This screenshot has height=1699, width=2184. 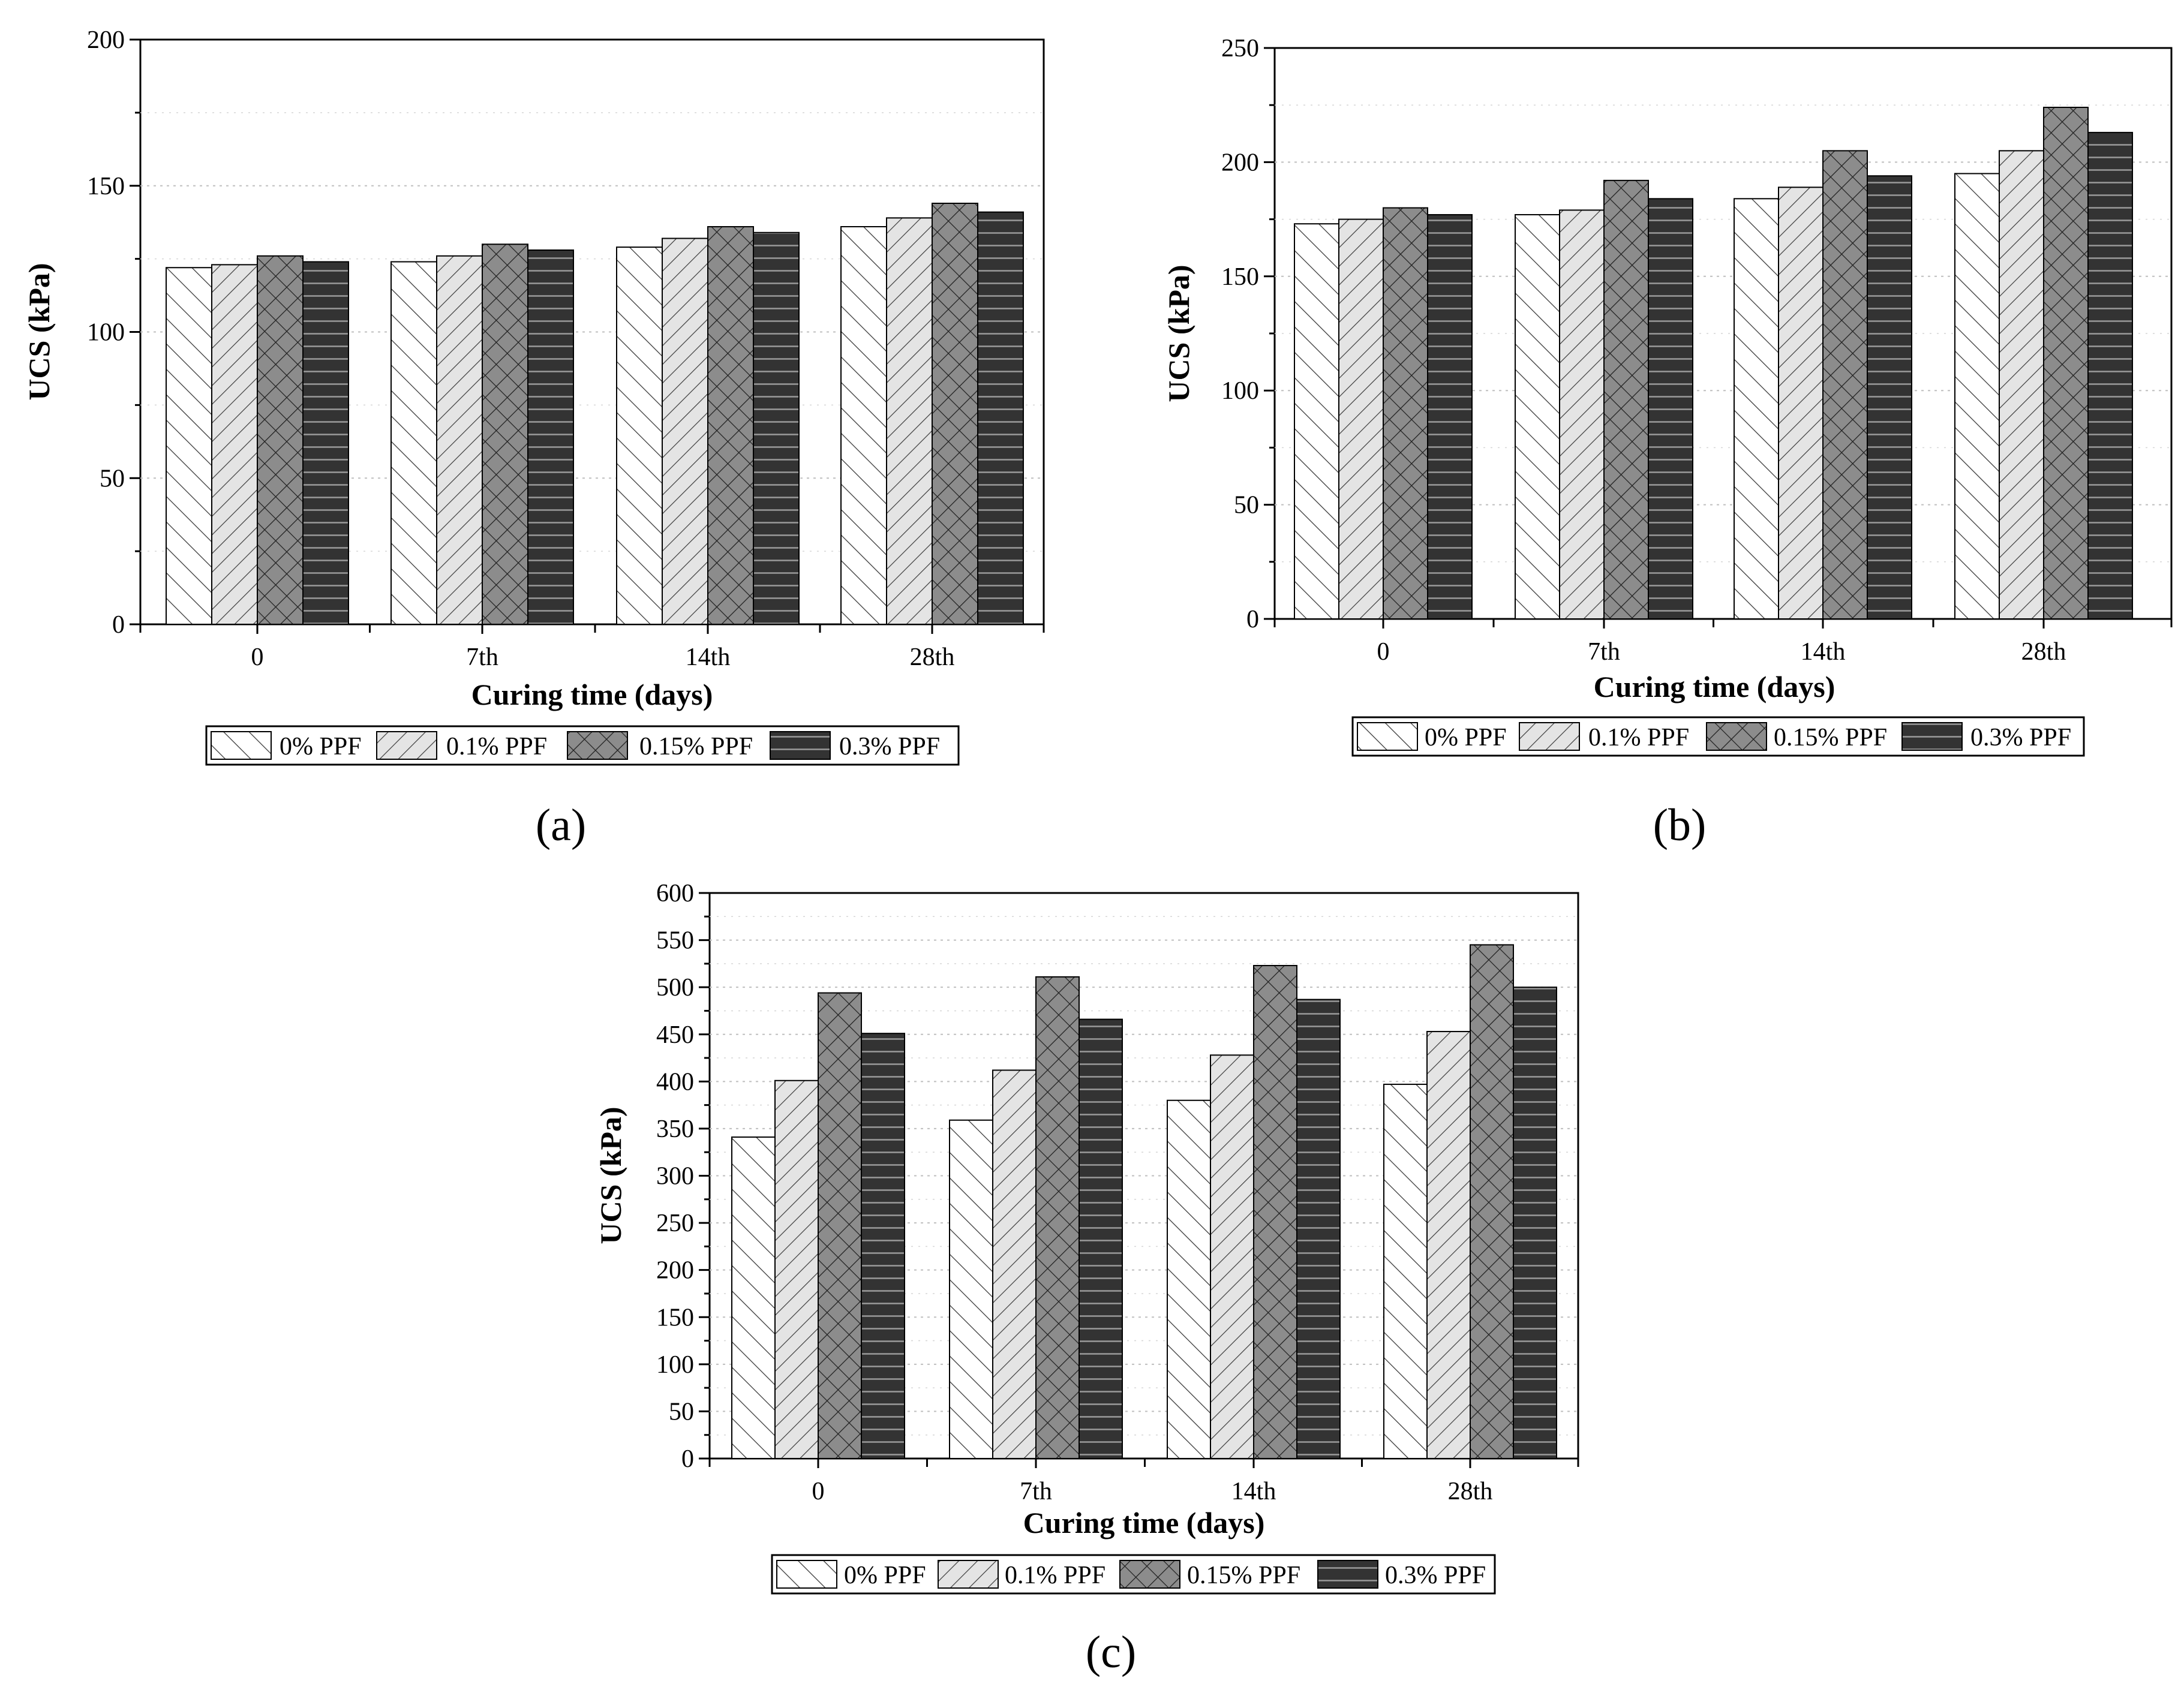 What do you see at coordinates (1101, 1239) in the screenshot?
I see `bar-c-horiz-7th` at bounding box center [1101, 1239].